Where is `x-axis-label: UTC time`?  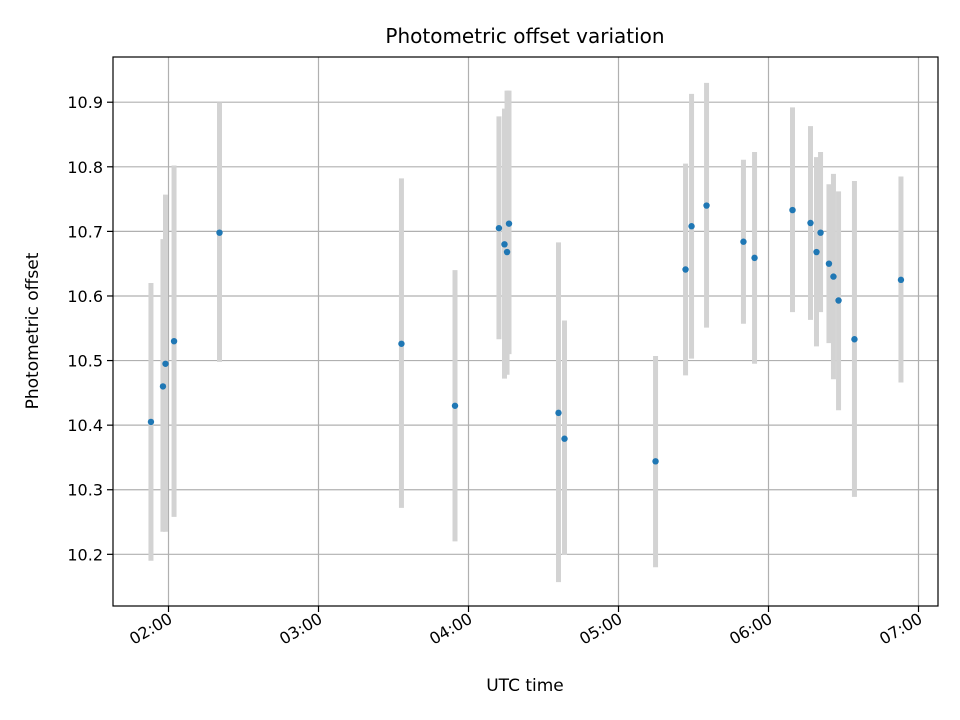
x-axis-label: UTC time is located at coordinates (525, 686).